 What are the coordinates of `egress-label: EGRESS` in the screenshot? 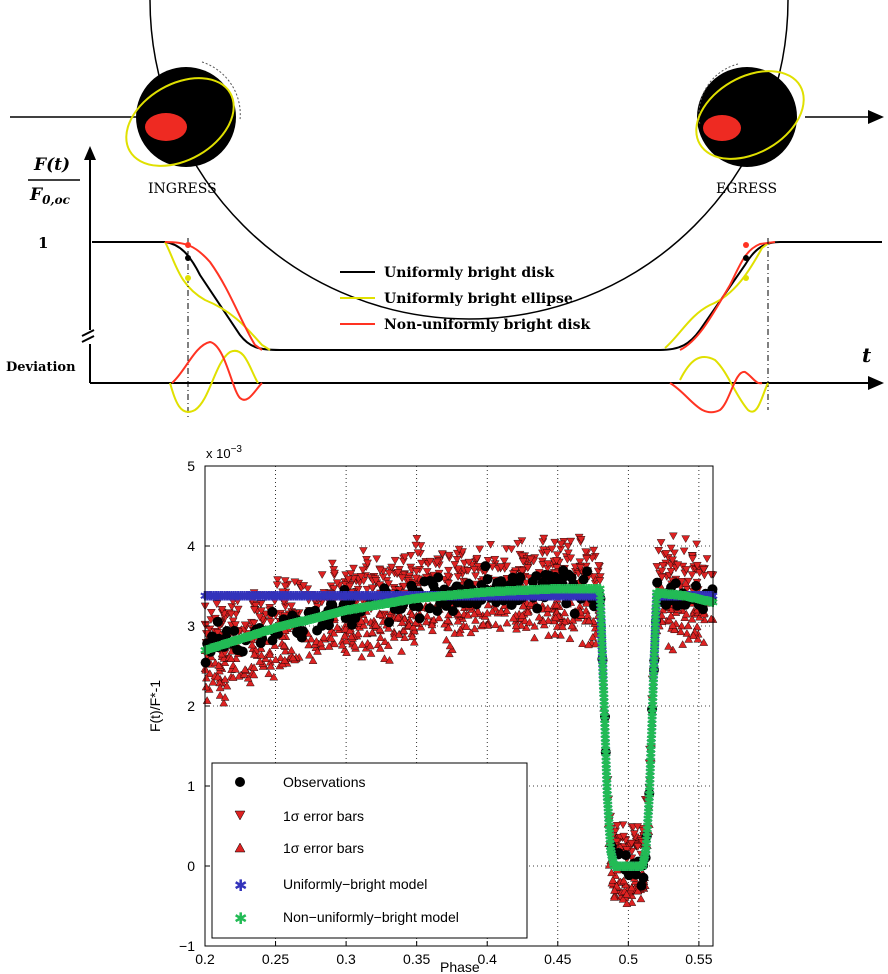 It's located at (746, 189).